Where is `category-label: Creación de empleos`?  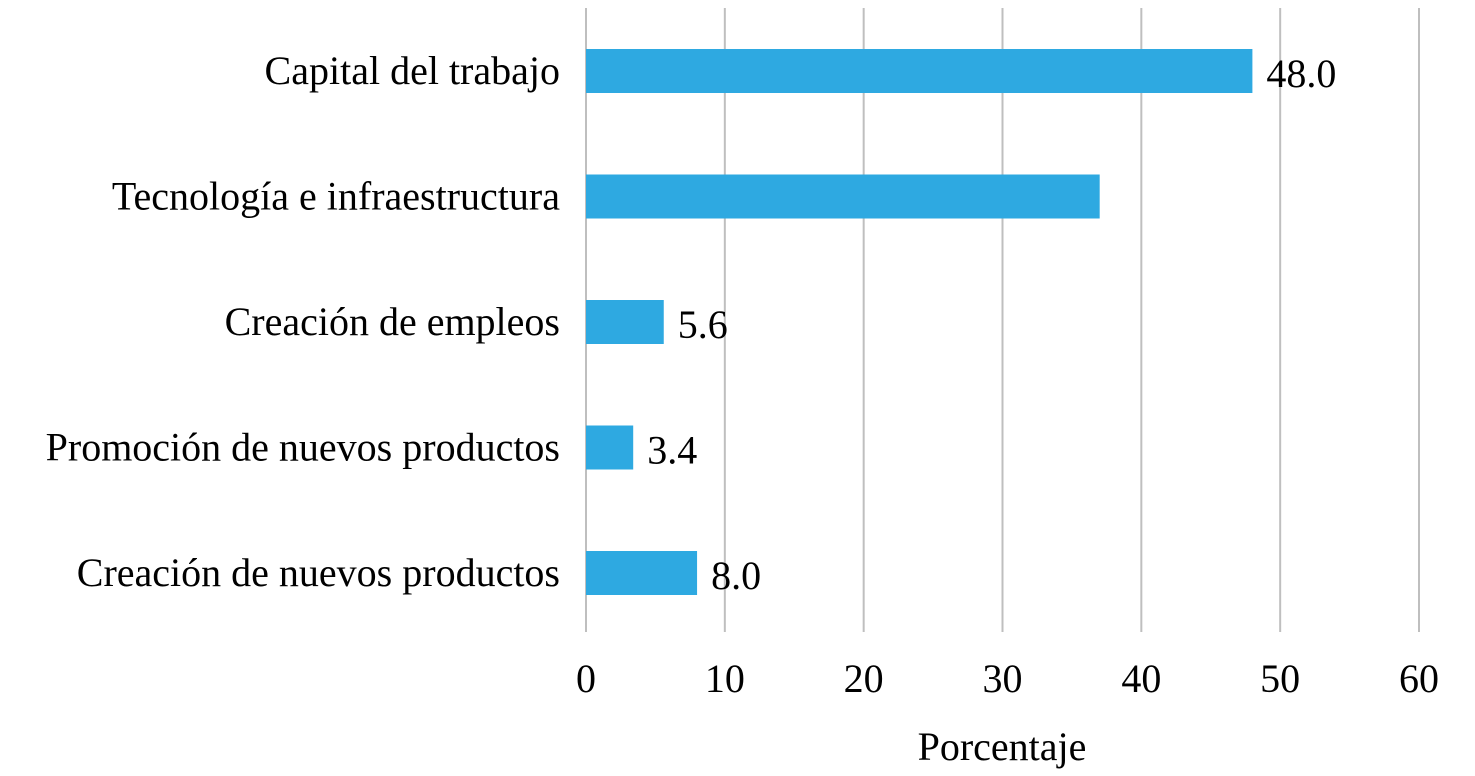 category-label: Creación de empleos is located at coordinates (392, 321).